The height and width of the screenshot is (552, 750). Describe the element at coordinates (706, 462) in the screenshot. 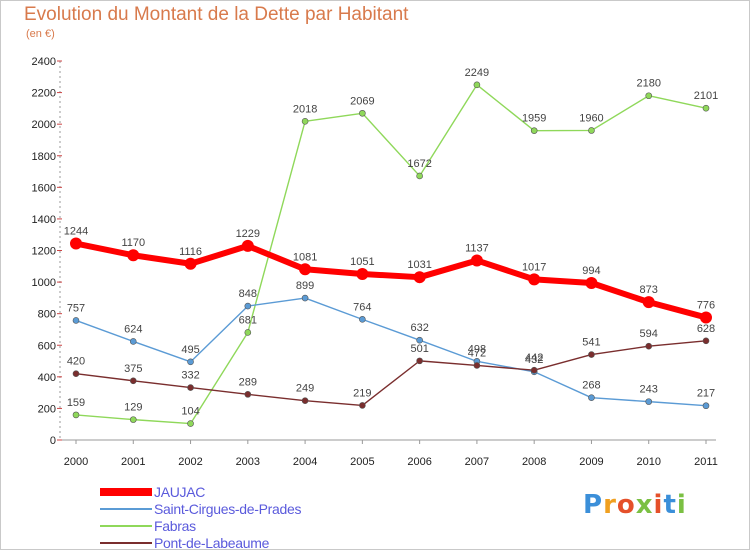

I see `x-tick-label: 2011` at that location.